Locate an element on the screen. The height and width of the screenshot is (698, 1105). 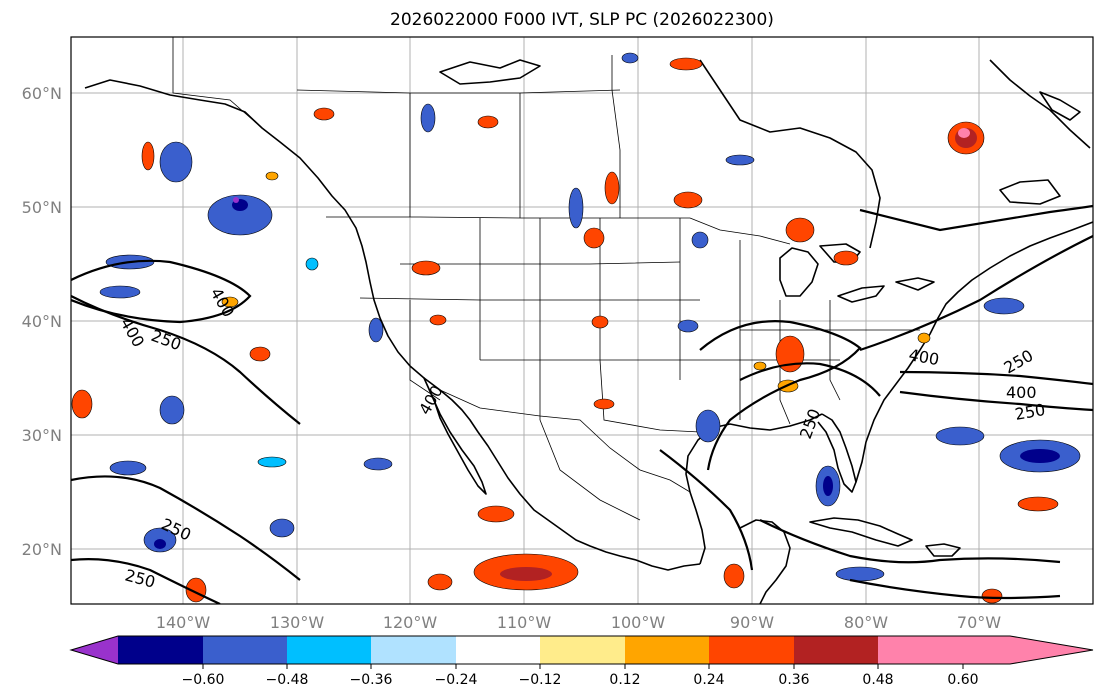
contour-label: 400 is located at coordinates (1021, 392).